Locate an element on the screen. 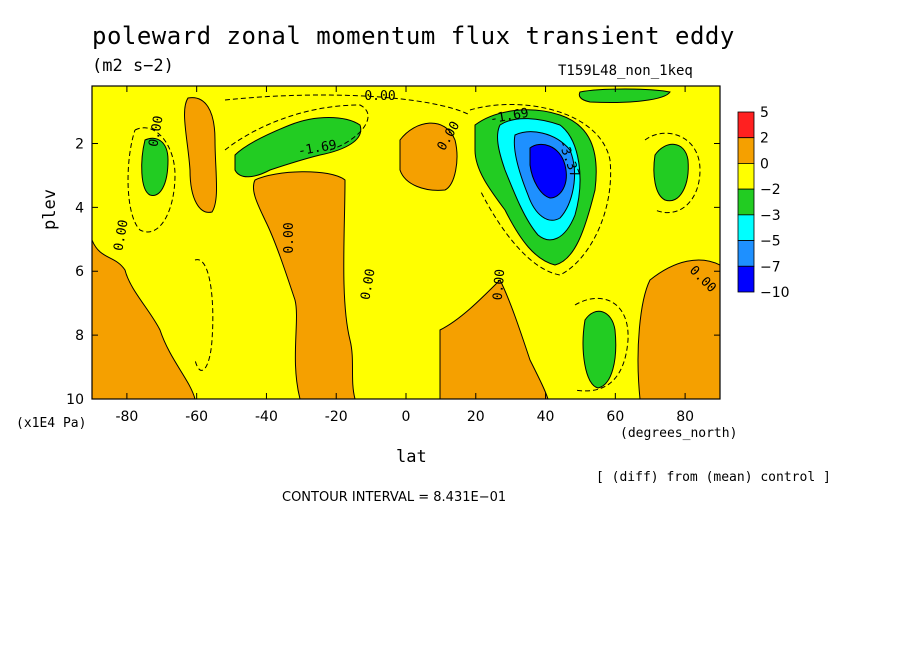  green-region-jet-sh is located at coordinates (298, 147).